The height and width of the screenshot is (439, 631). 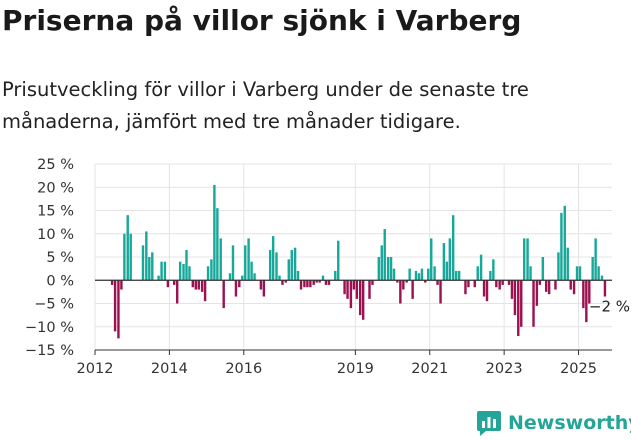 I want to click on x-tick-label: 2025, so click(x=578, y=369).